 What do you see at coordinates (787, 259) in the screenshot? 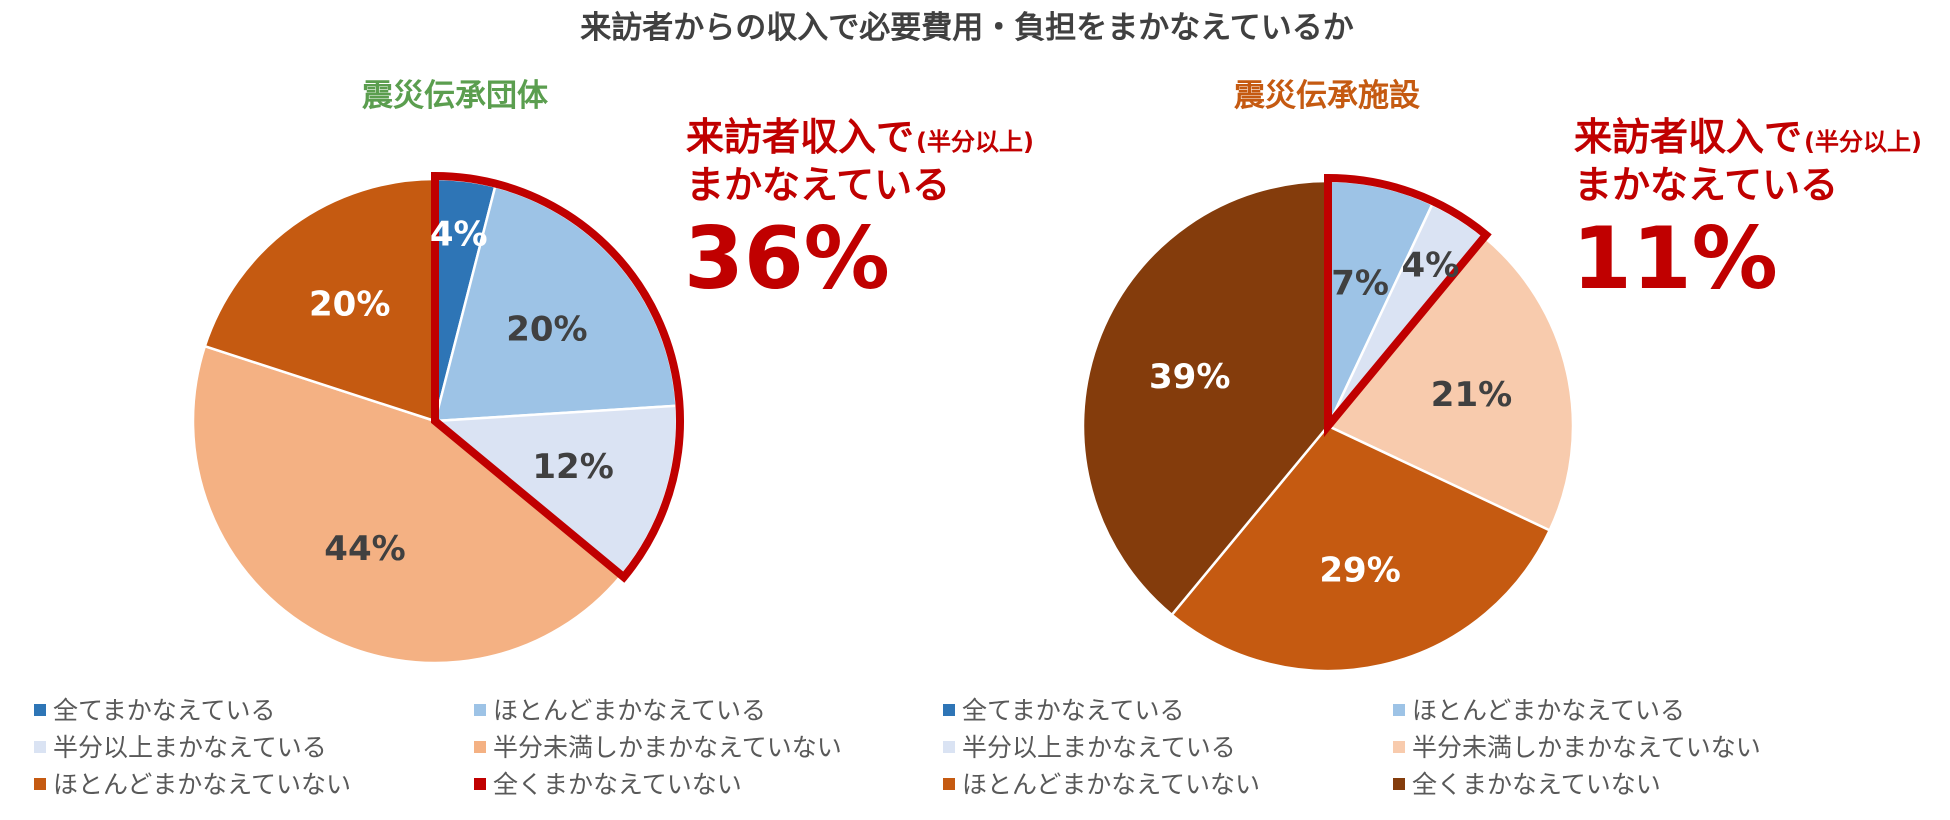
I see `callout-value: 36%` at bounding box center [787, 259].